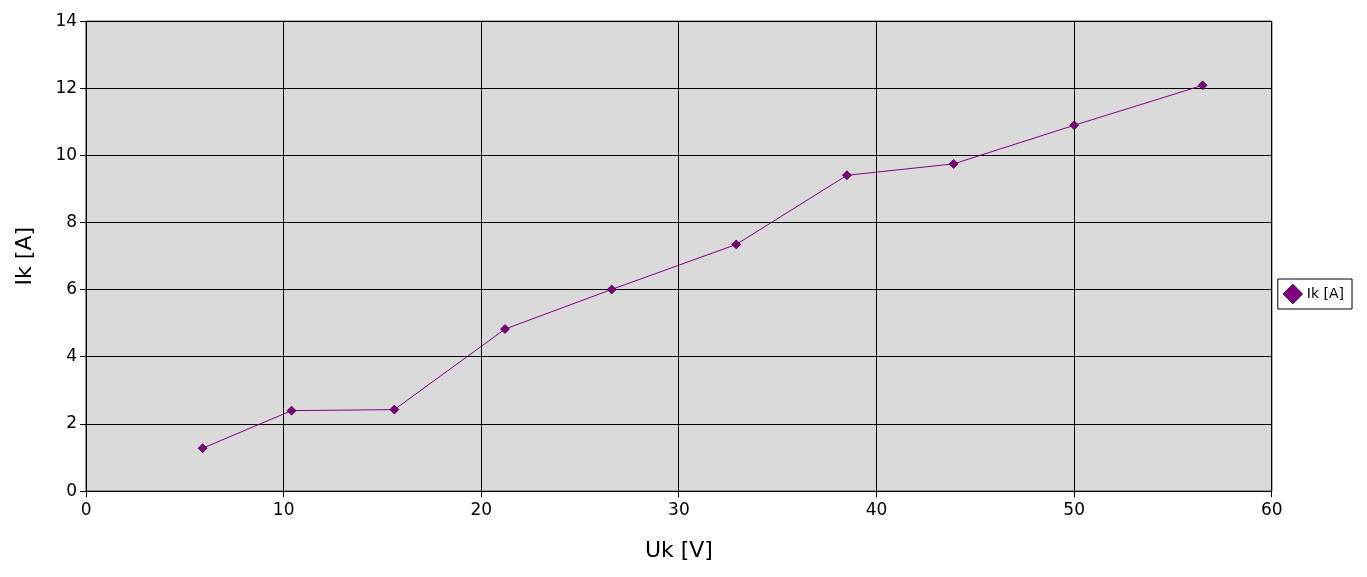  I want to click on y-tick-label: 6, so click(72, 288).